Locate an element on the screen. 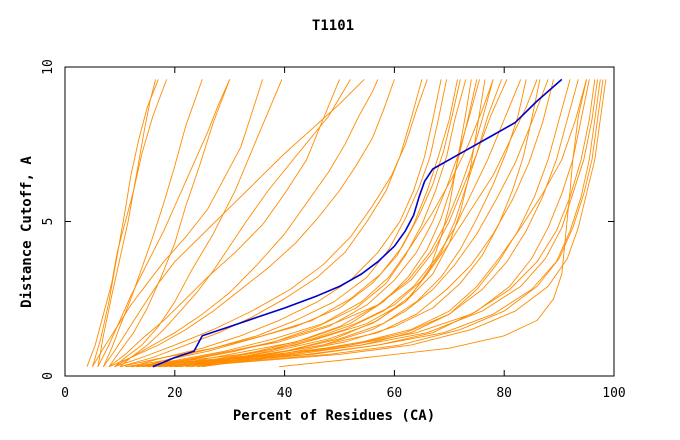 This screenshot has width=680, height=440. x-tick-label-40: 40 is located at coordinates (285, 393).